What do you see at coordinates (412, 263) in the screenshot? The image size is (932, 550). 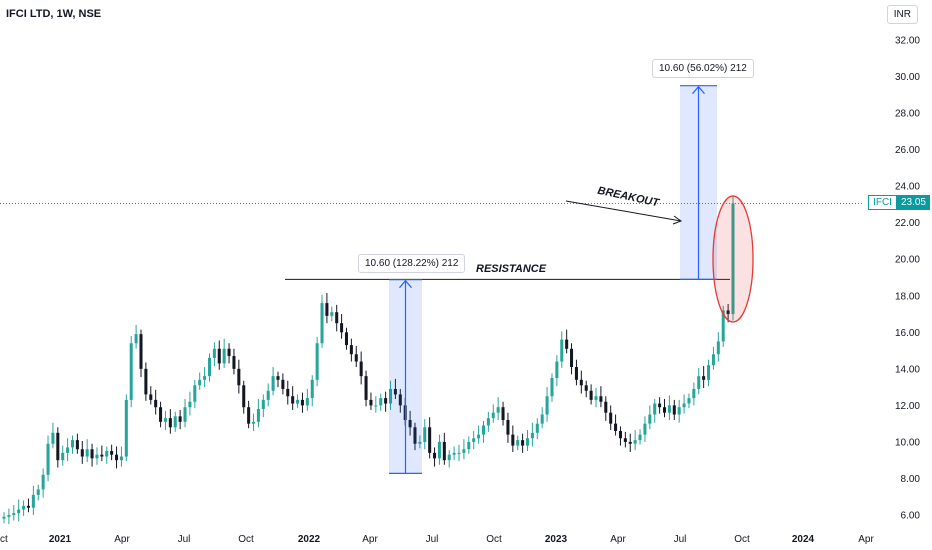 I see `measure-callout-1: 10.60 (128.22%) 212` at bounding box center [412, 263].